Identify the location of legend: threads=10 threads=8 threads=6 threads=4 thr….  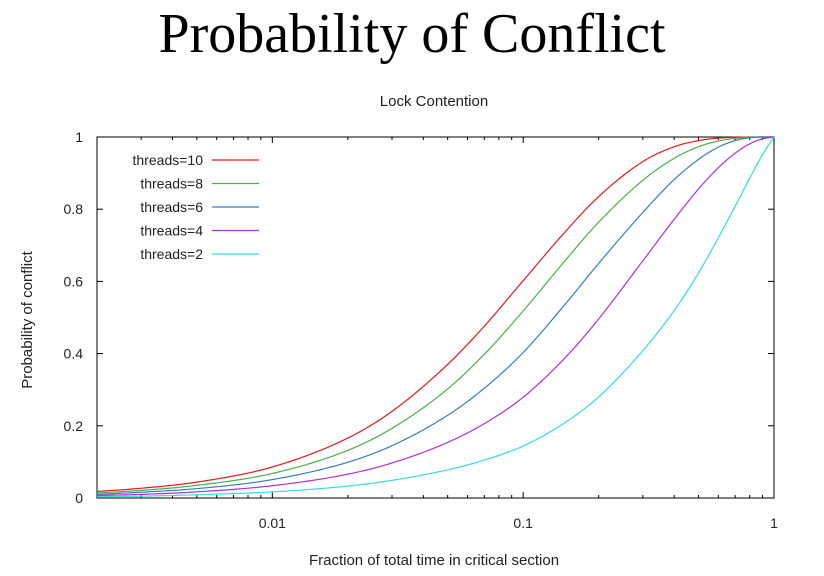
(196, 207).